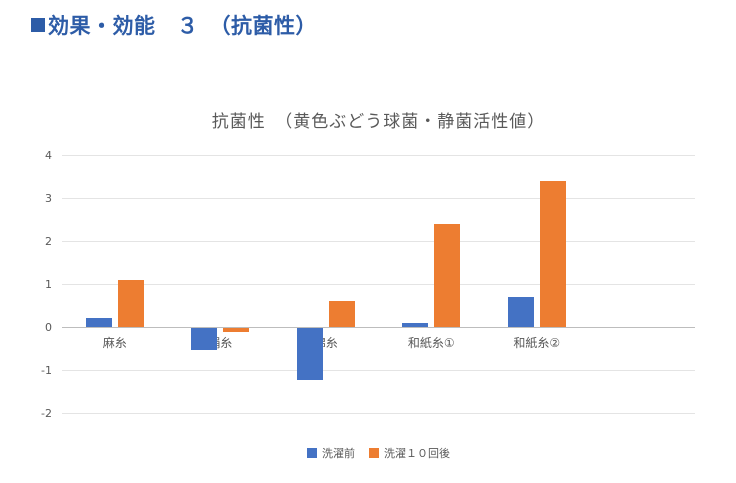 Image resolution: width=736 pixels, height=483 pixels. I want to click on bullet-square-icon, so click(38, 25).